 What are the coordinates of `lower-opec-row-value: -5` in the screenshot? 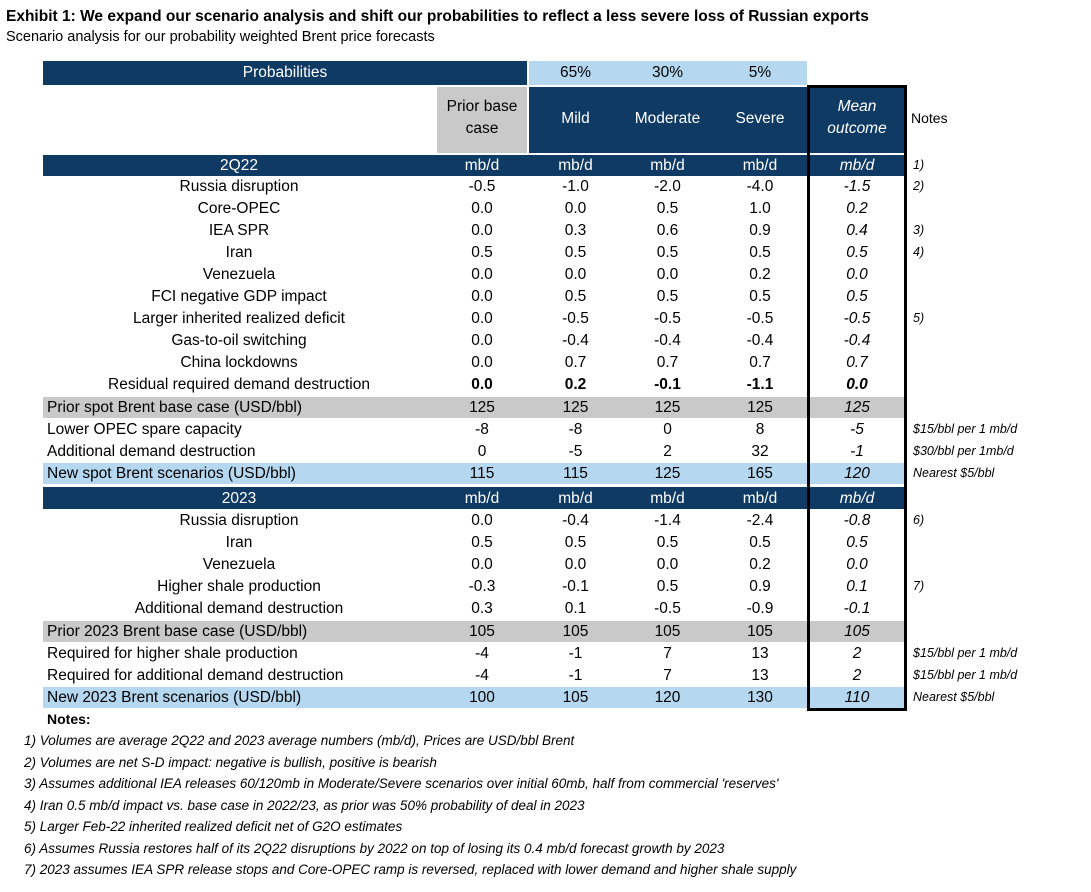 It's located at (857, 429).